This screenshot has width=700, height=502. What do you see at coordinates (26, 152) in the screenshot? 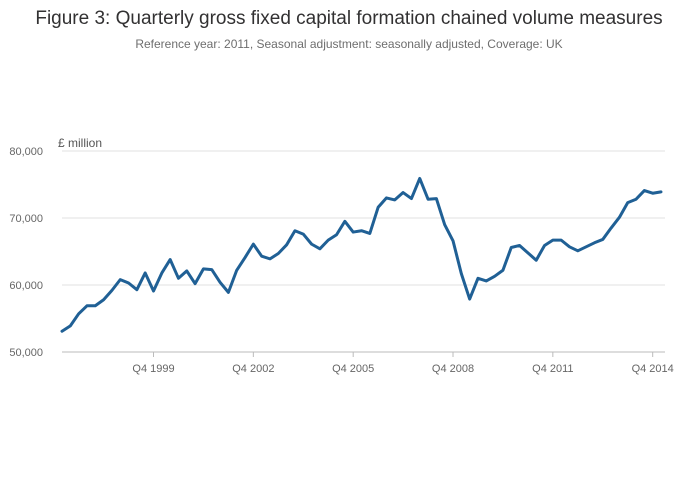
I see `y-tick-label: 80,000` at bounding box center [26, 152].